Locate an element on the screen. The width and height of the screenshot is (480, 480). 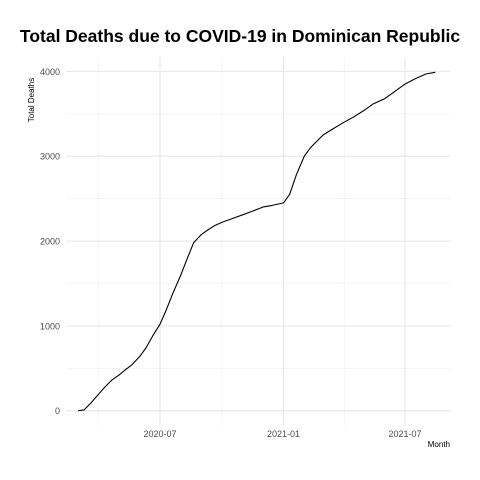
y-tick-label: 3000 is located at coordinates (50, 157).